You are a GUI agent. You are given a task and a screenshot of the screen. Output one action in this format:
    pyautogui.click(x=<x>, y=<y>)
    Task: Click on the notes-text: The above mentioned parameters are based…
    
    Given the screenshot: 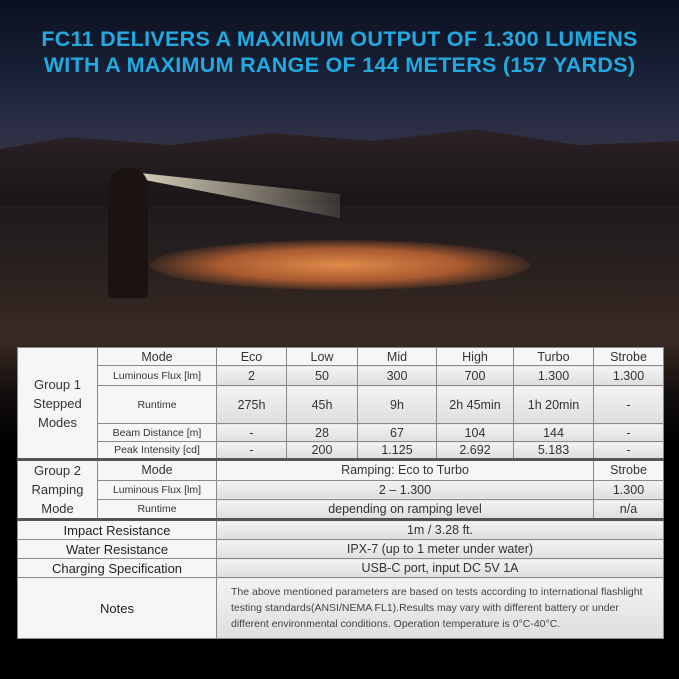 What is the action you would take?
    pyautogui.click(x=440, y=608)
    